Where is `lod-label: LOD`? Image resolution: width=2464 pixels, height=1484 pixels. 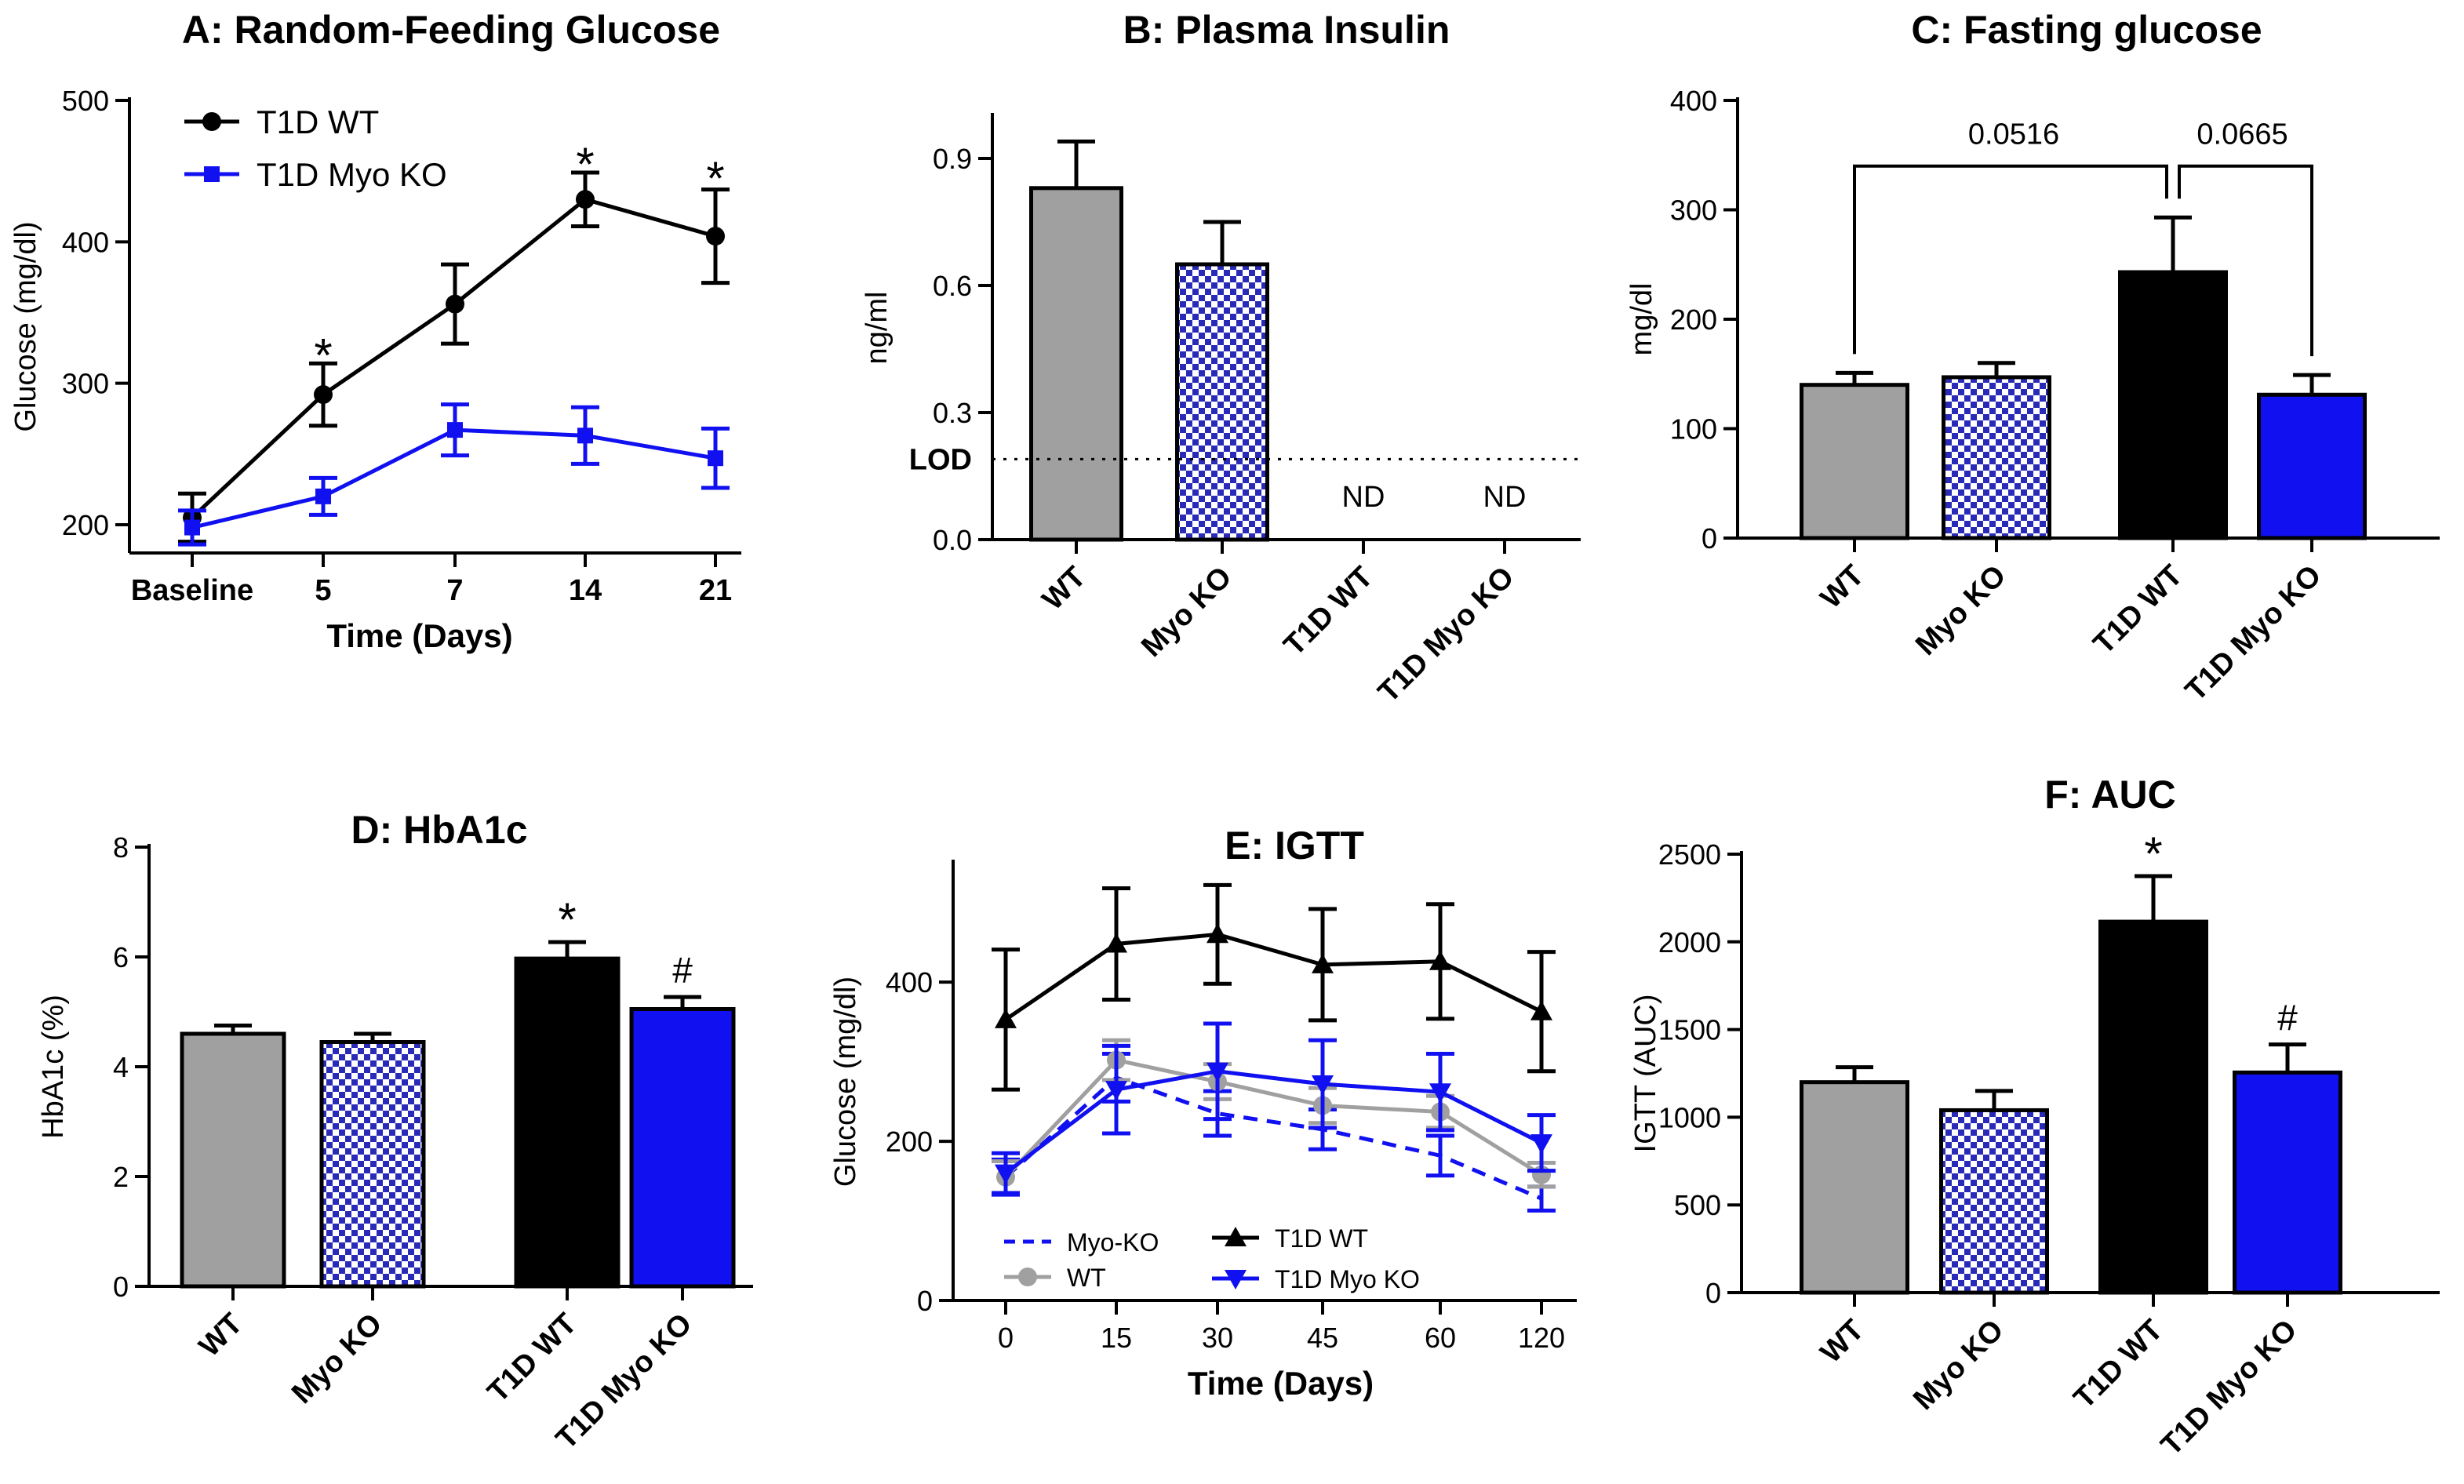
lod-label: LOD is located at coordinates (940, 459).